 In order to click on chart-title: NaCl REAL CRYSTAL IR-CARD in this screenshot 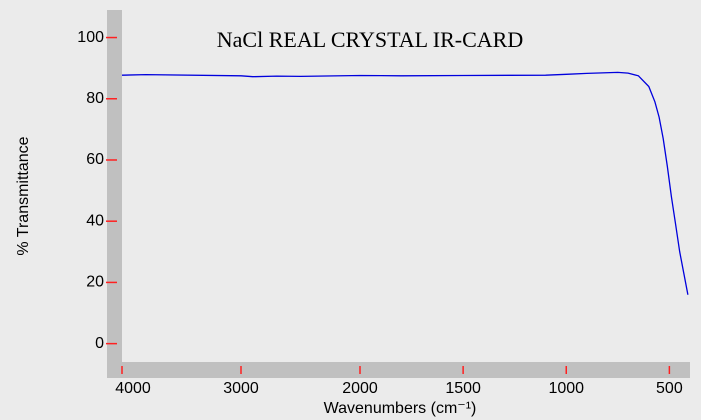, I will do `click(370, 39)`.